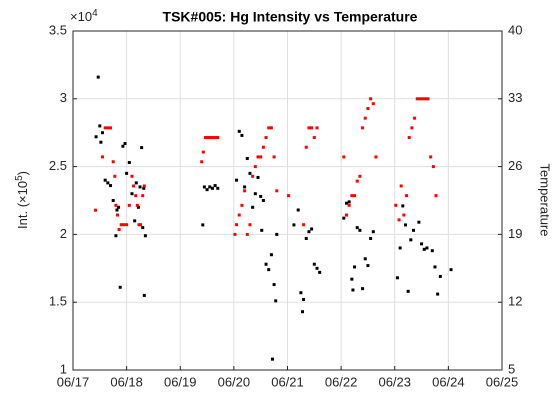  Describe the element at coordinates (58, 29) in the screenshot. I see `y-tick-label: 3.5` at that location.